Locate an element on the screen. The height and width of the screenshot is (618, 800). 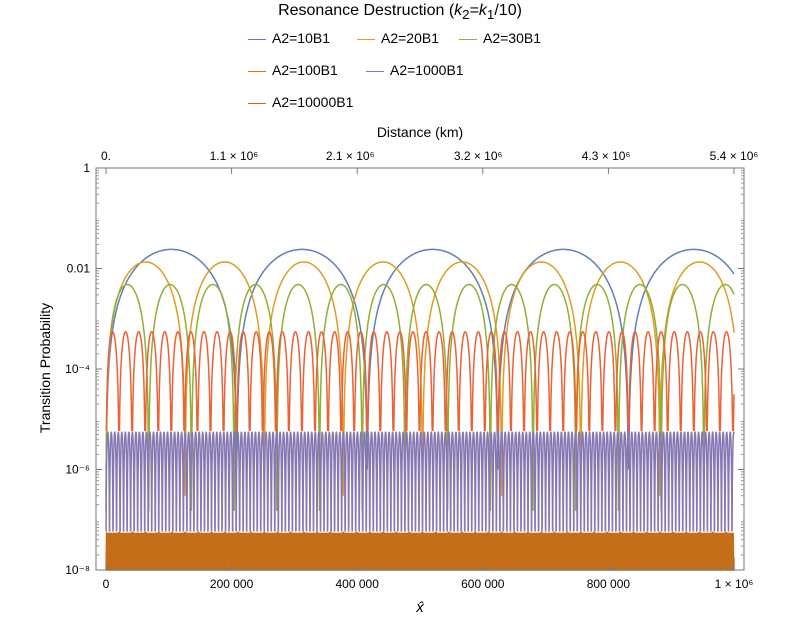
legend-label: A2=10B1 is located at coordinates (301, 38).